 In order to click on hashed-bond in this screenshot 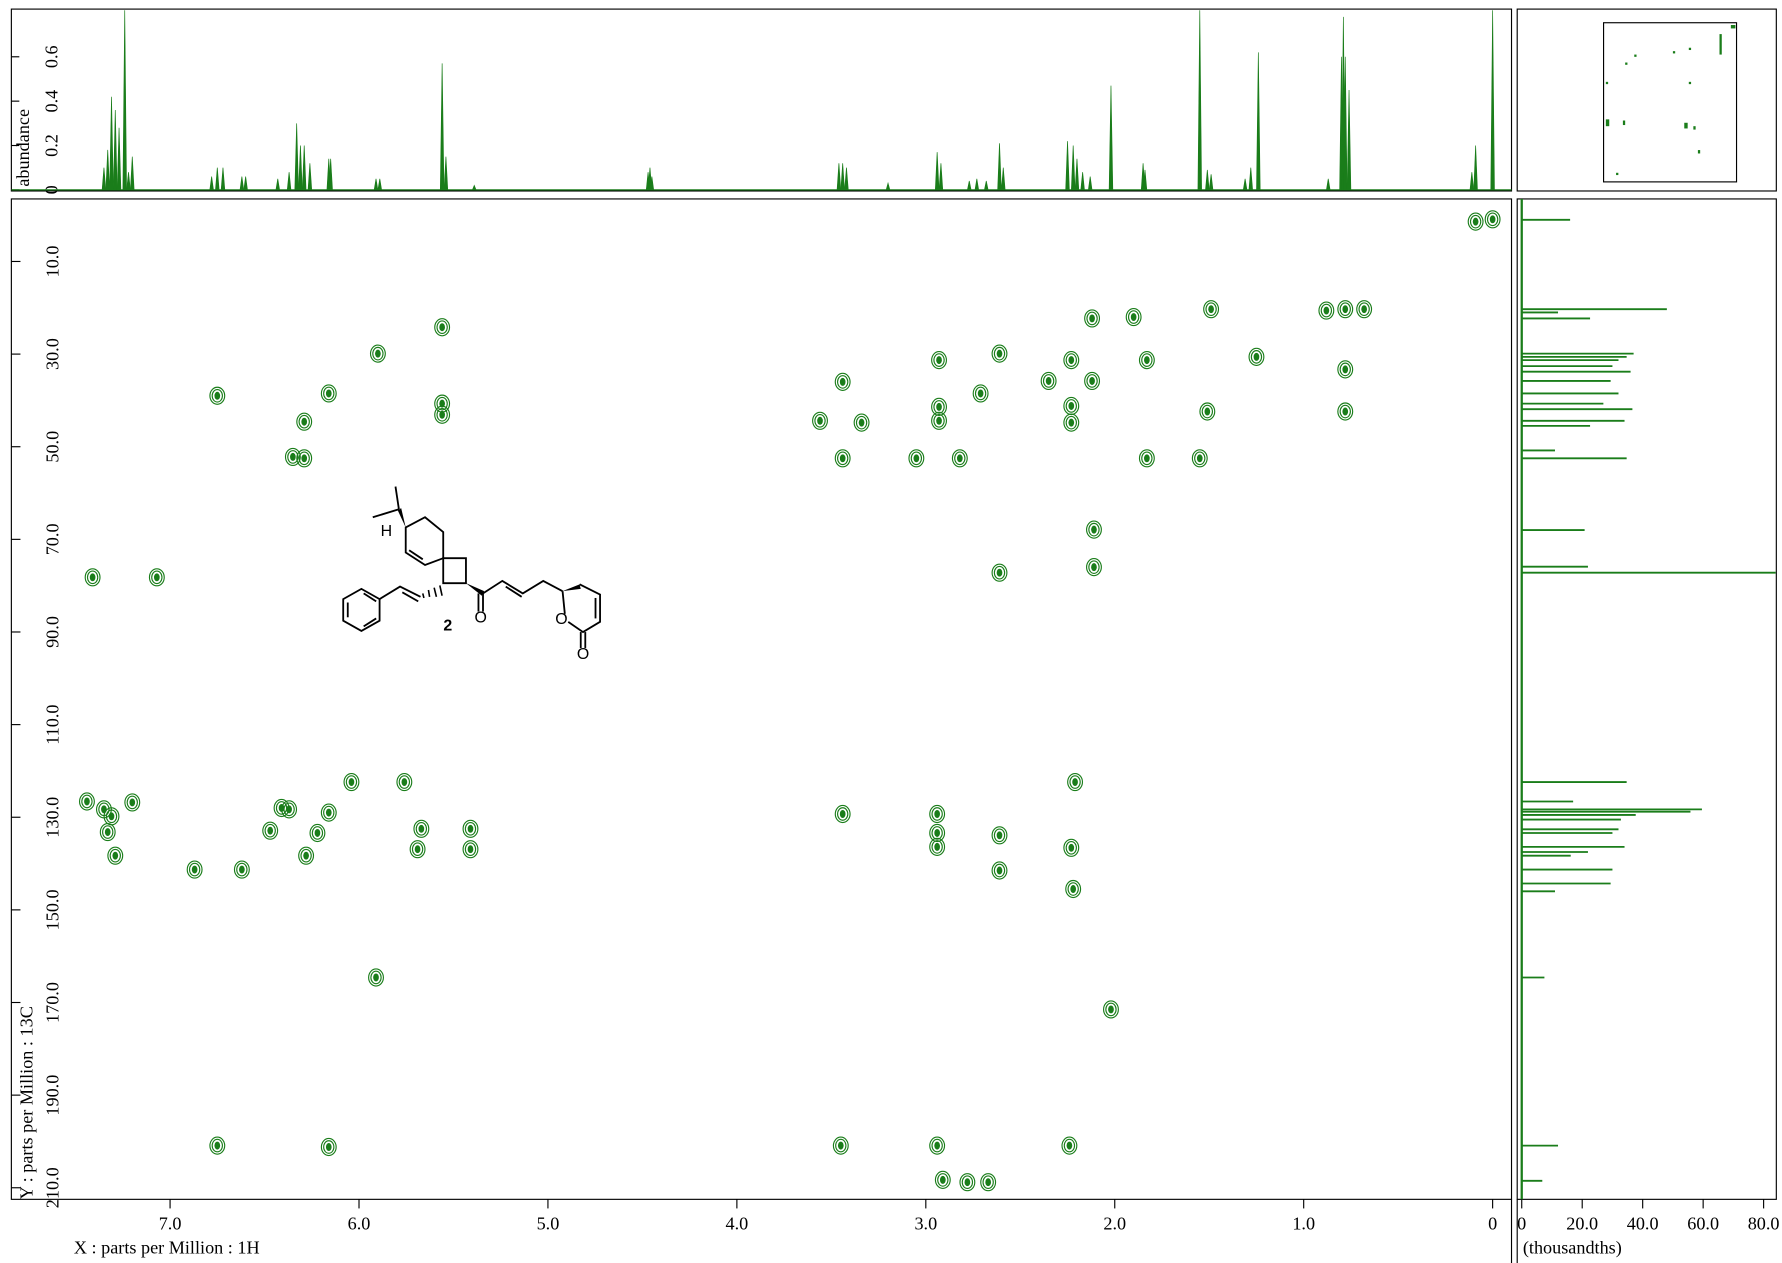, I will do `click(432, 592)`.